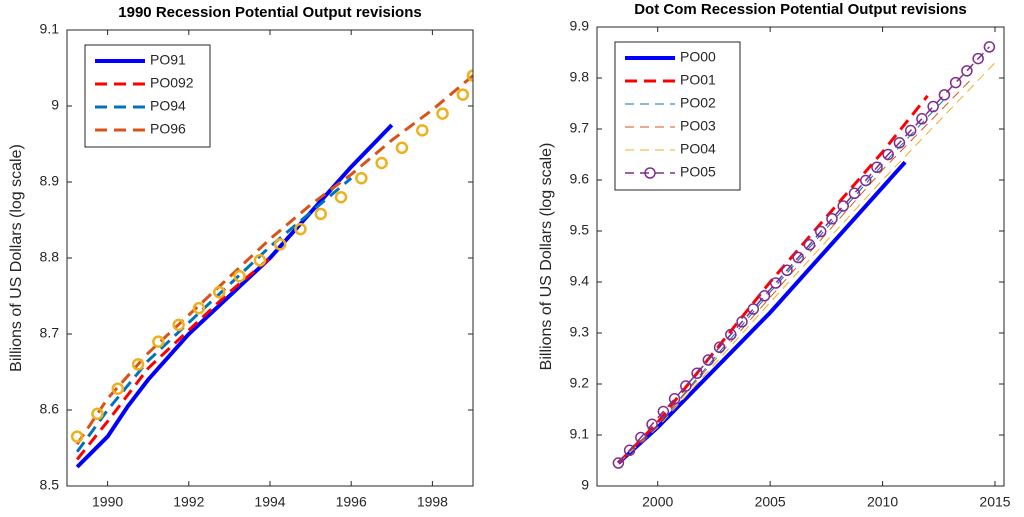 This screenshot has height=517, width=1024. I want to click on legend-label: PO03, so click(698, 126).